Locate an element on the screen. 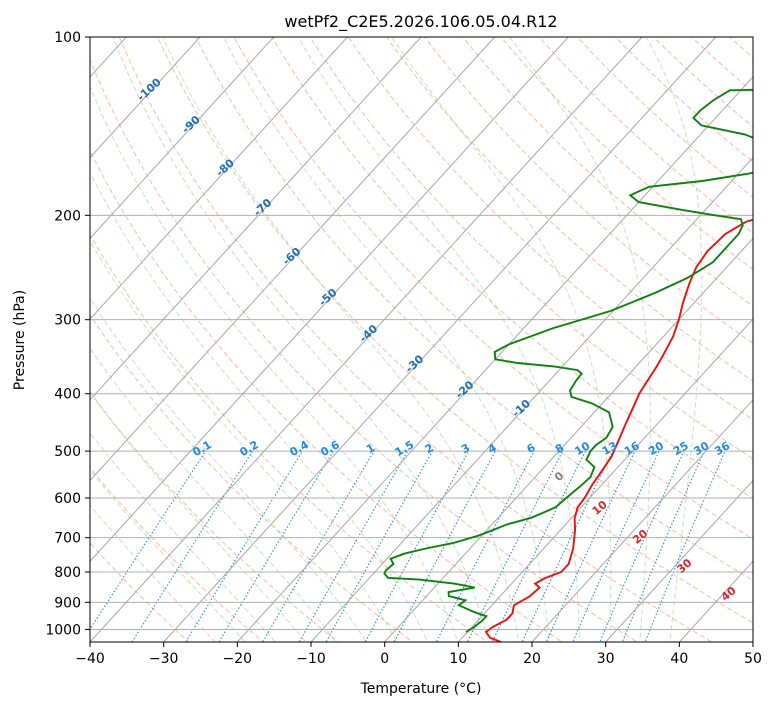 The height and width of the screenshot is (708, 775). x-tick-label: −30 is located at coordinates (164, 659).